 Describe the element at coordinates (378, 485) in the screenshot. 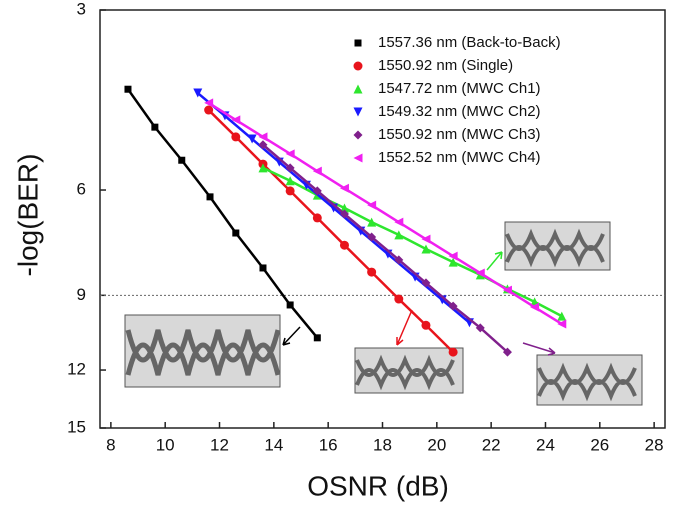

I see `x-axis-label: OSNR (dB)` at that location.